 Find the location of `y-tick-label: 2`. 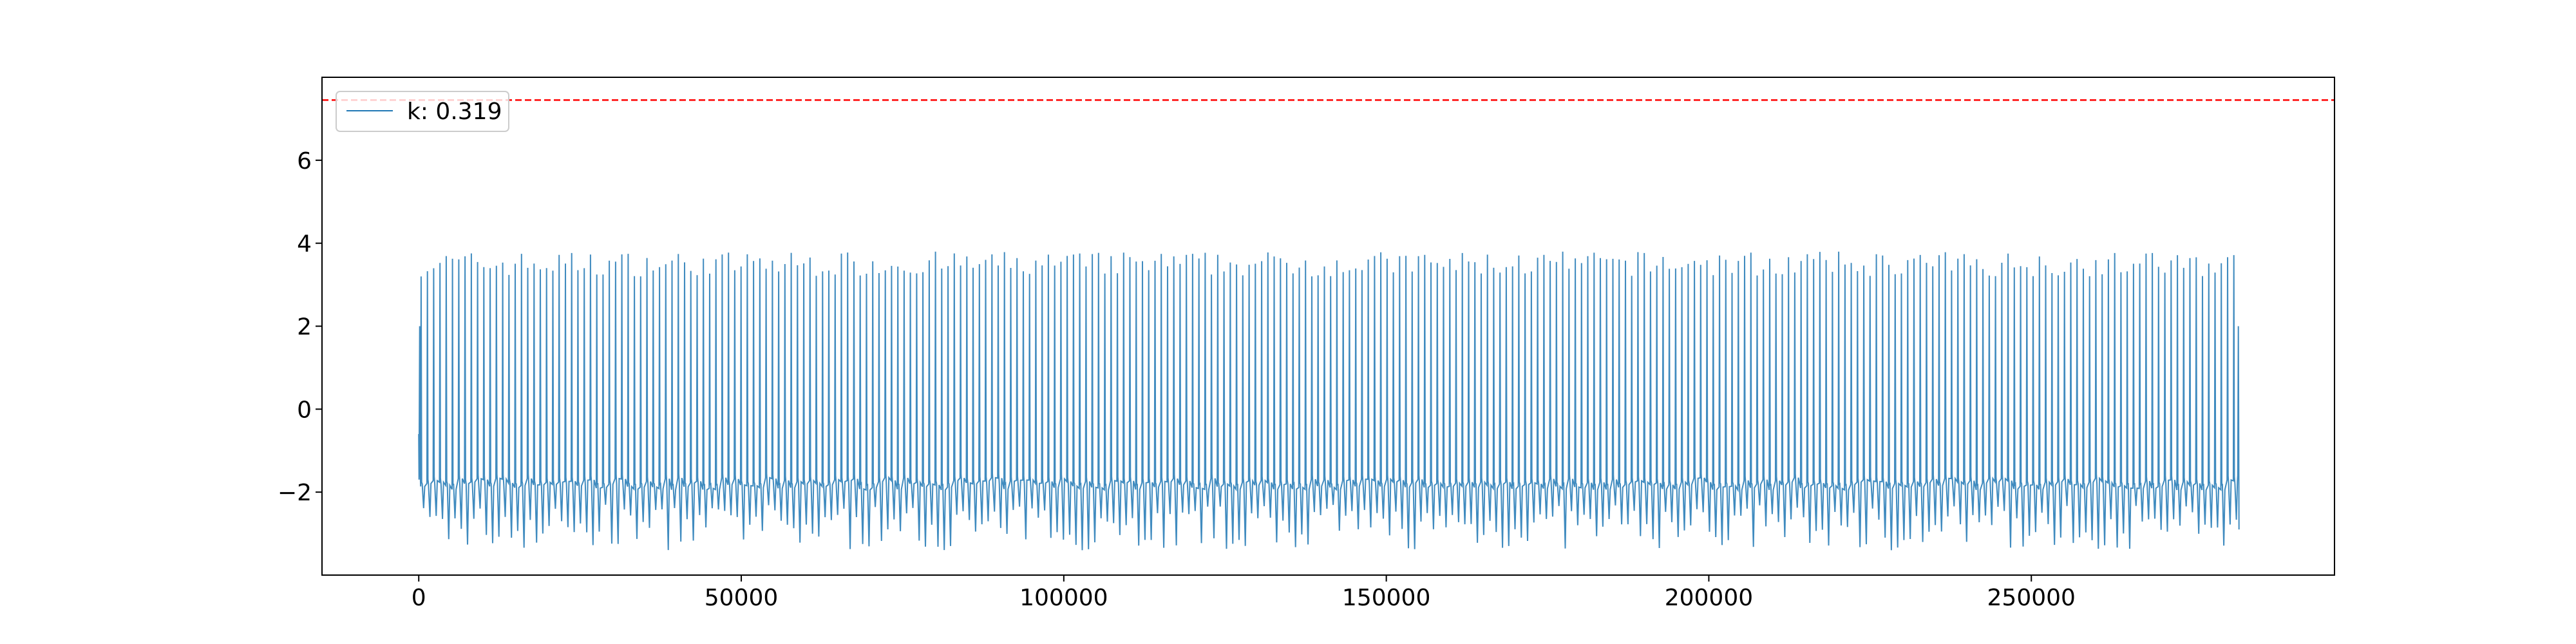

y-tick-label: 2 is located at coordinates (304, 327).